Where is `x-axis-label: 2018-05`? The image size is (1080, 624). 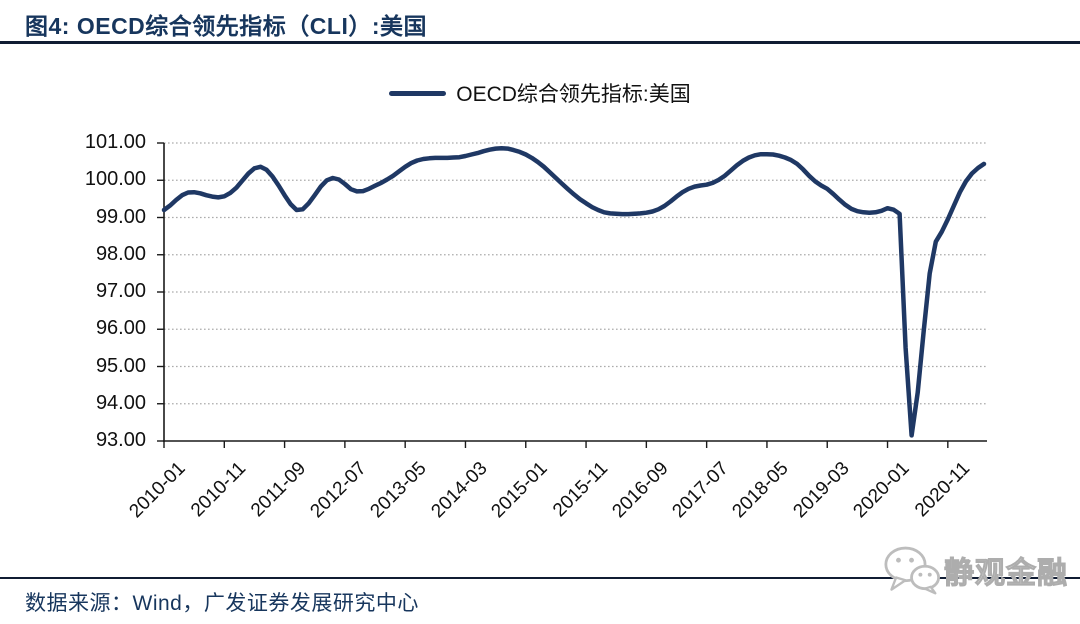 x-axis-label: 2018-05 is located at coordinates (760, 490).